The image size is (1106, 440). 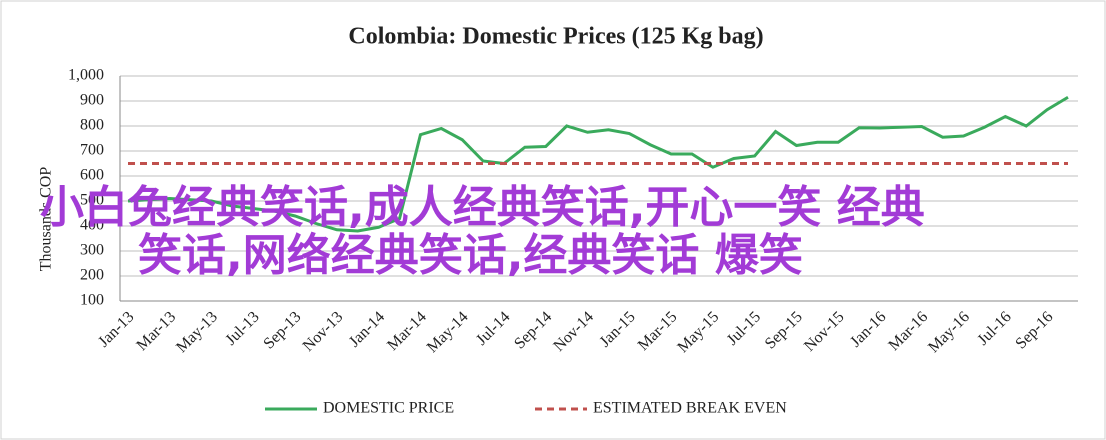 What do you see at coordinates (92, 225) in the screenshot?
I see `y-tick-label: 400` at bounding box center [92, 225].